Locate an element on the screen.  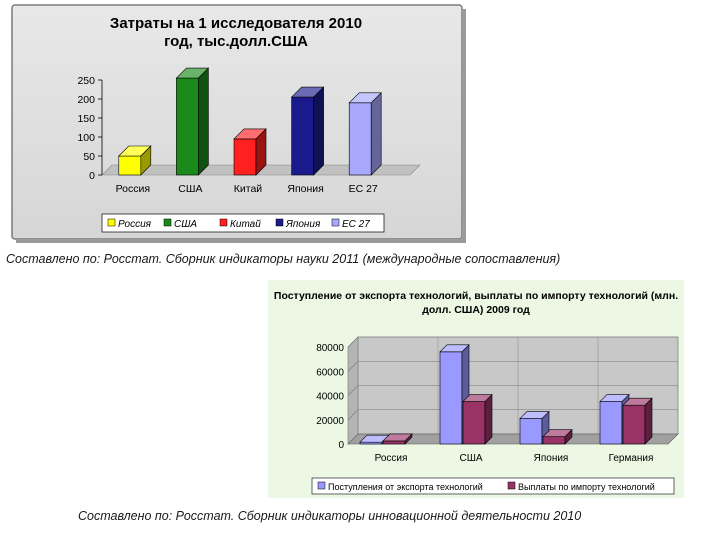
chart1-legend-label: США is located at coordinates (185, 224).